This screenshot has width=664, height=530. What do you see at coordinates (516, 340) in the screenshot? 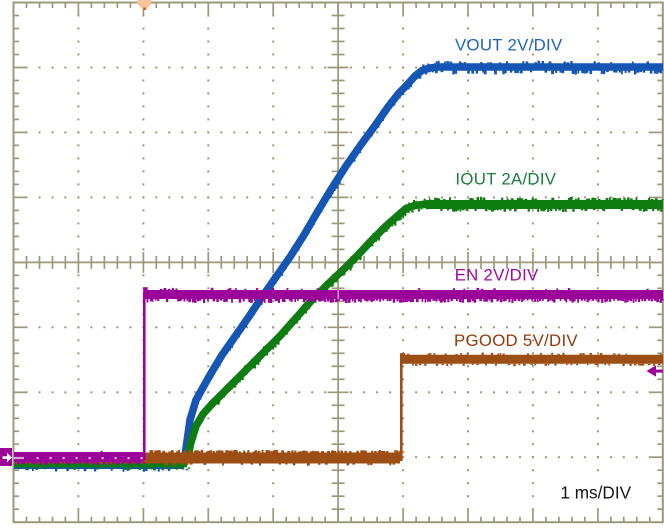
I see `svg-text: PGOOD 5V/DIV` at bounding box center [516, 340].